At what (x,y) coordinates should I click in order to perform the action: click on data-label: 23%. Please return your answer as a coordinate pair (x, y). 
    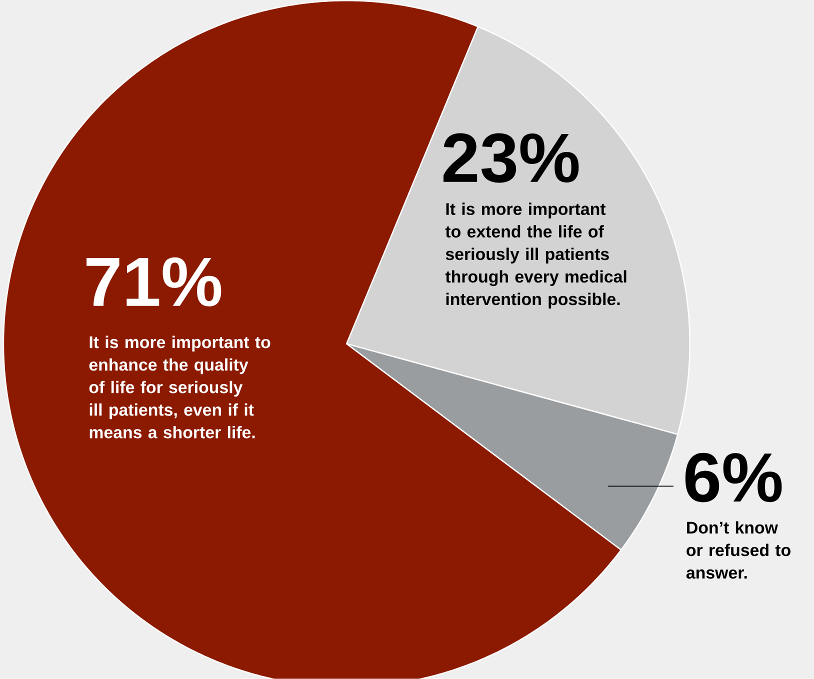
    Looking at the image, I should click on (511, 158).